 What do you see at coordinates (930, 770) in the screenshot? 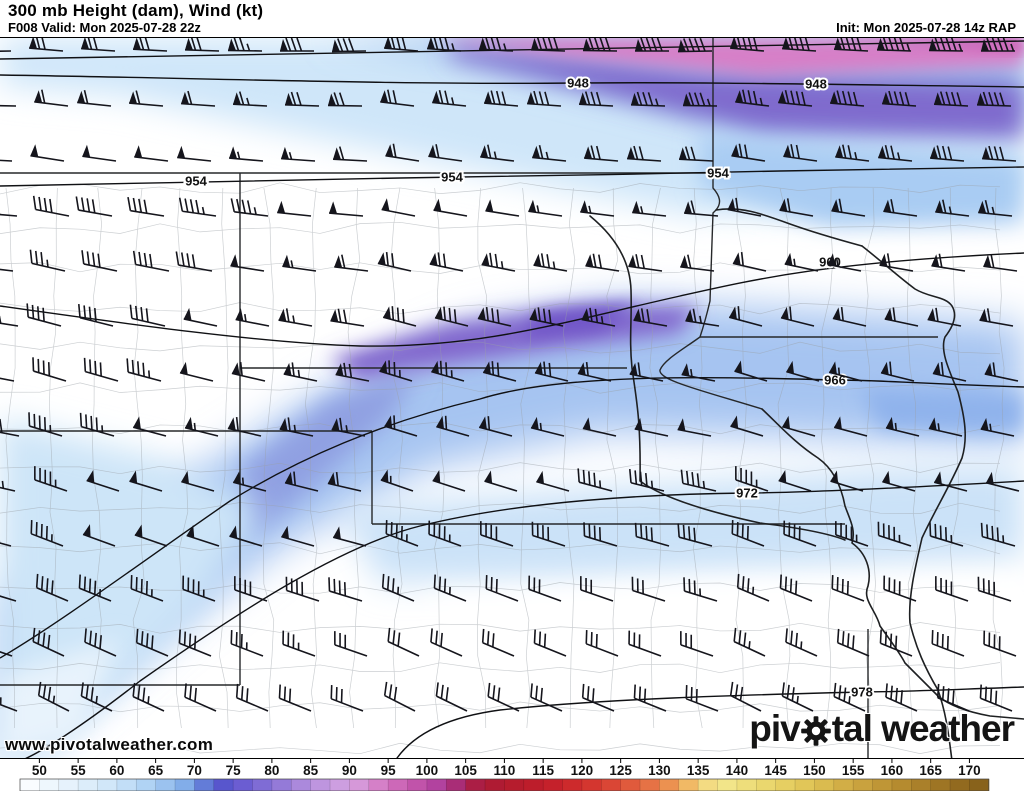
I see `svg-text: 165` at bounding box center [930, 770].